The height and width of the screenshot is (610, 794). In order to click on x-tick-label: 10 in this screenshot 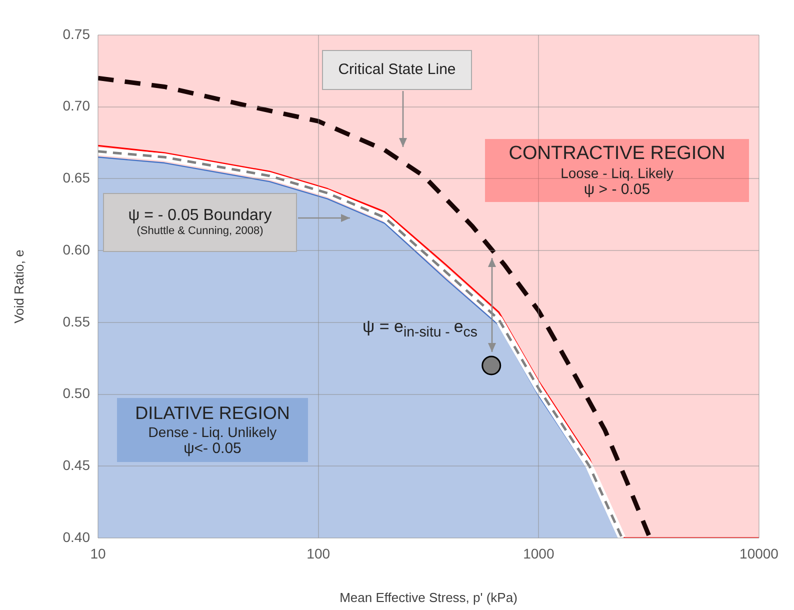, I will do `click(98, 553)`.